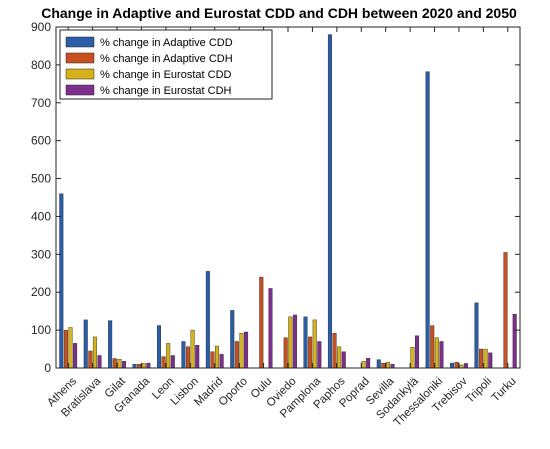 This screenshot has width=550, height=449. What do you see at coordinates (41, 216) in the screenshot?
I see `y-tick-label-4: 400` at bounding box center [41, 216].